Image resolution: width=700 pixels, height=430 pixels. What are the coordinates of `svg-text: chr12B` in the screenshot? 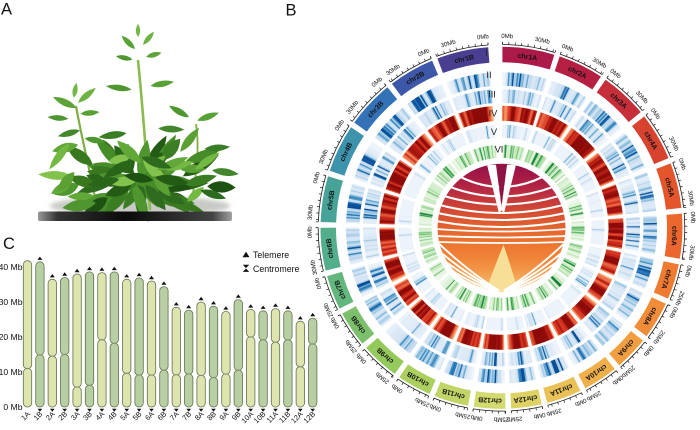 It's located at (490, 399).